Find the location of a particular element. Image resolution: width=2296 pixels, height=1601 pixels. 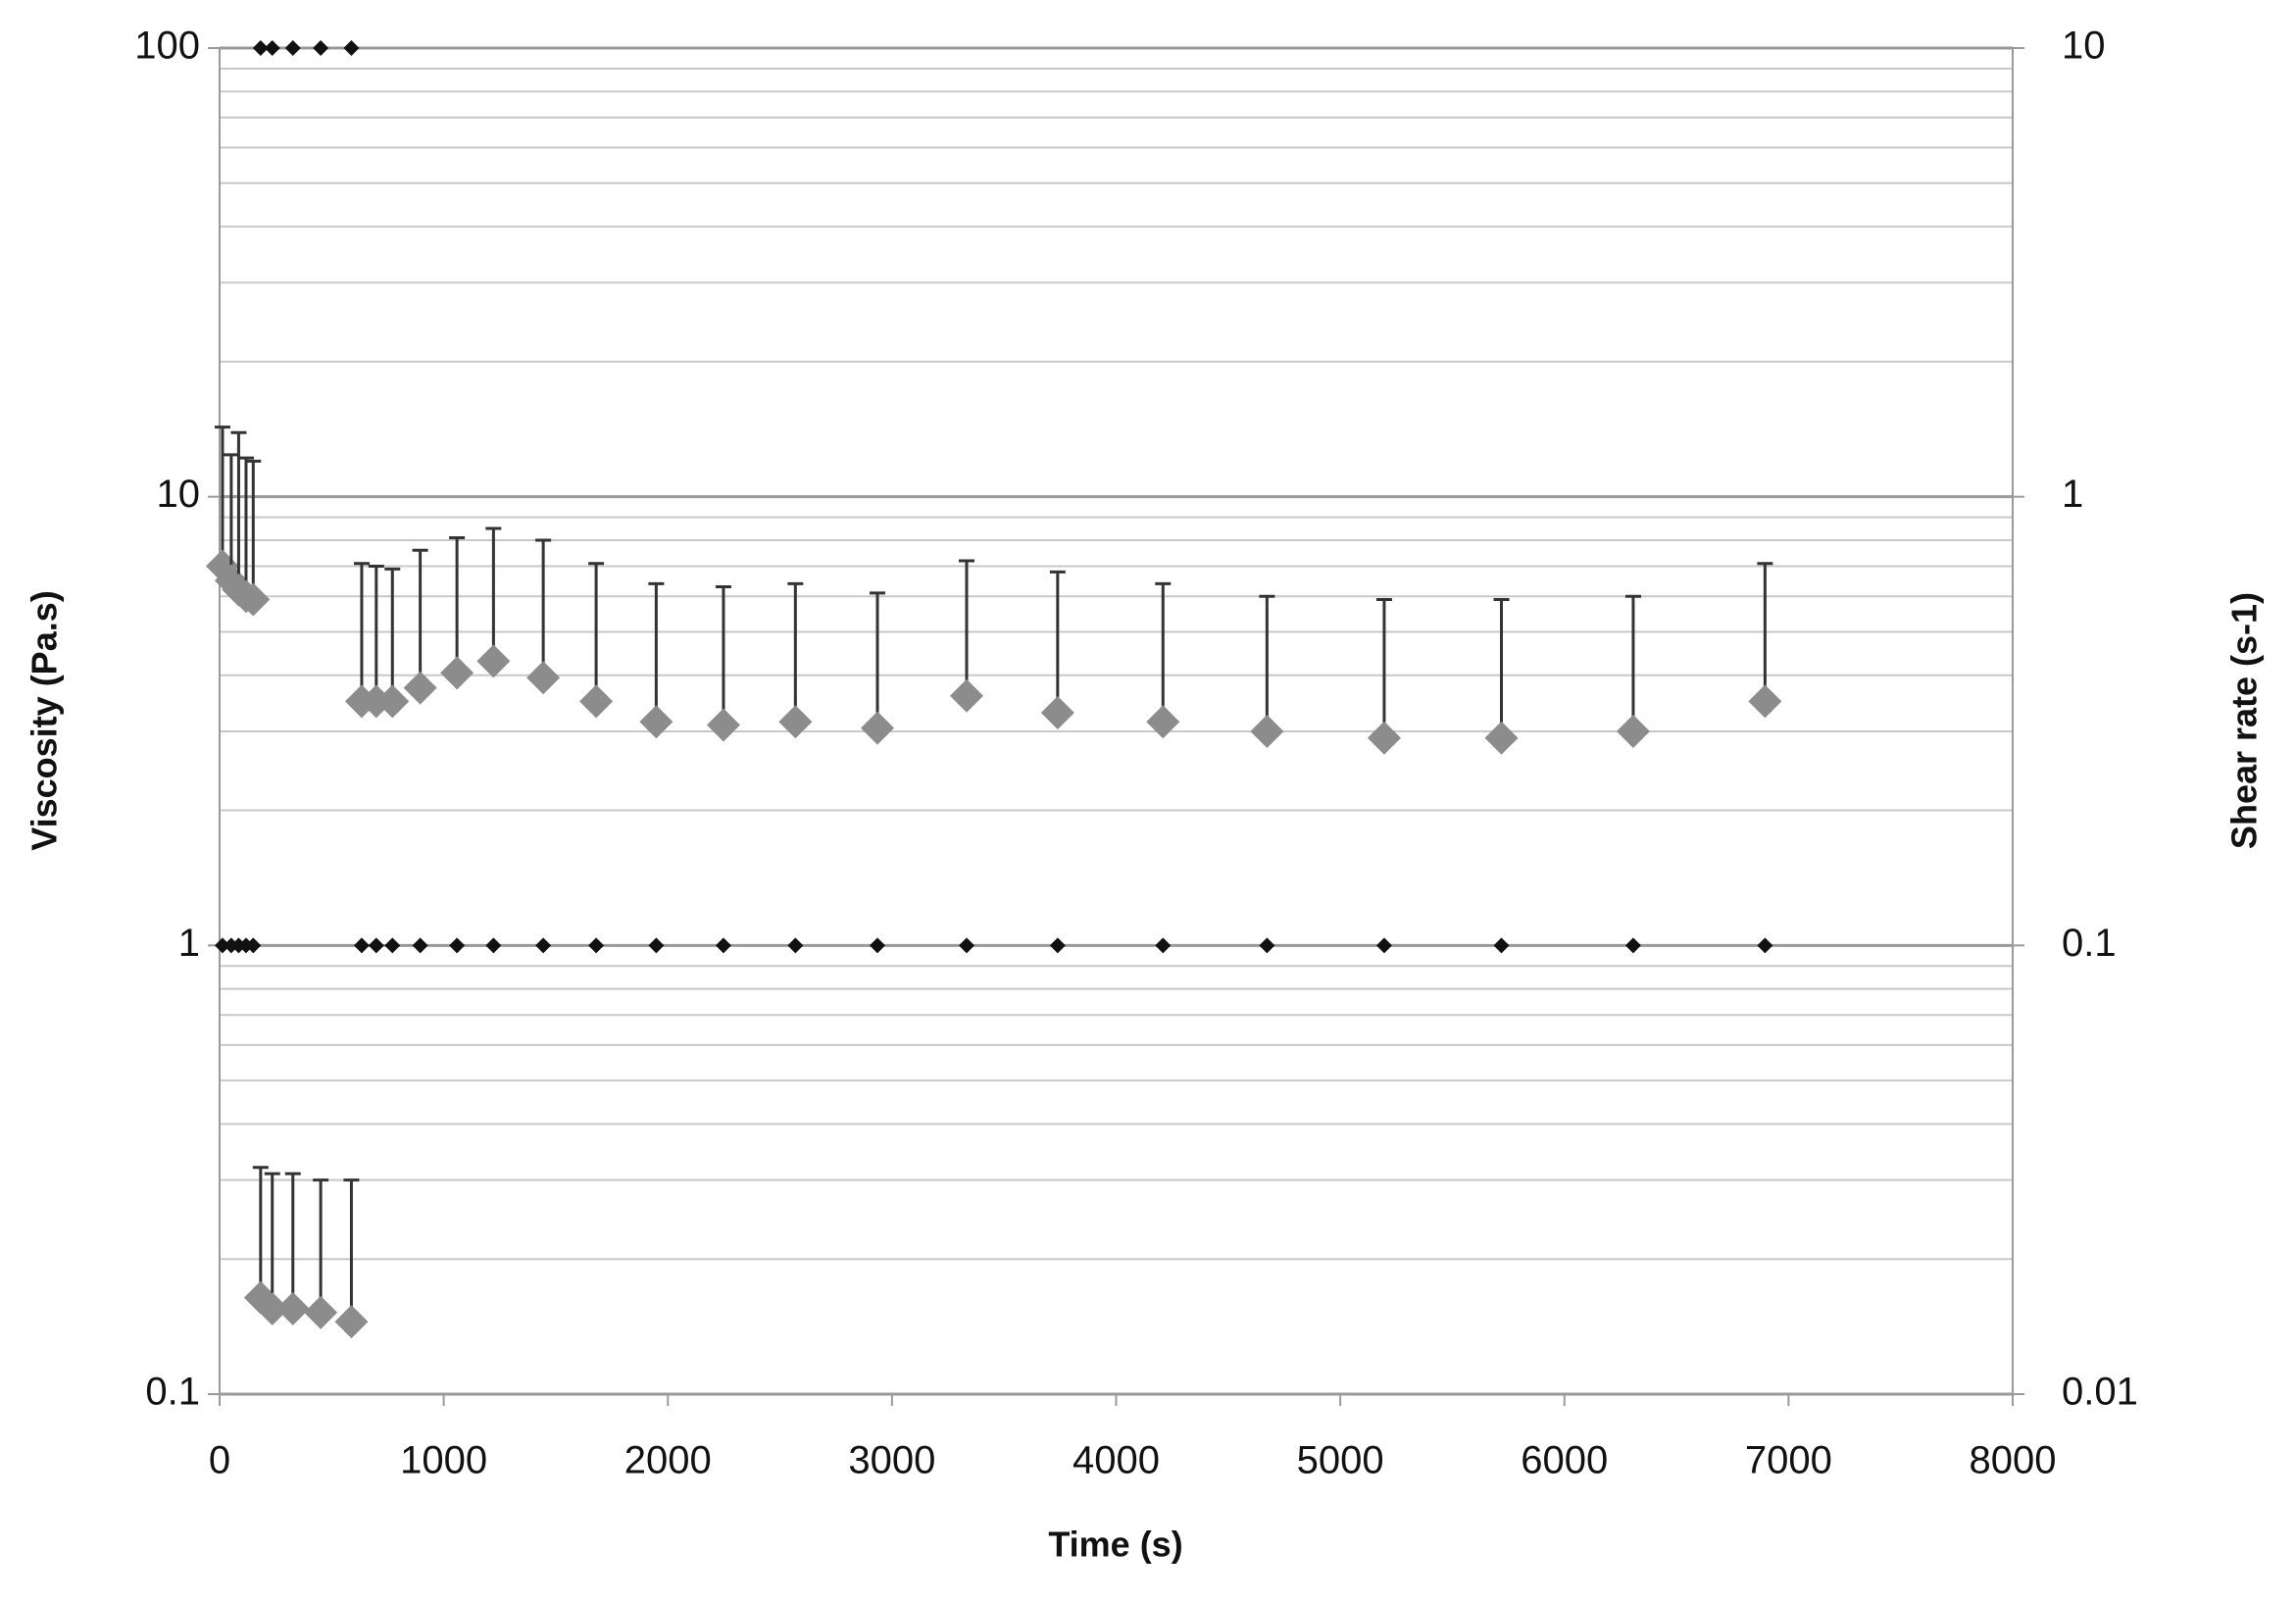

x-tick-label: 8000 is located at coordinates (2013, 1460).